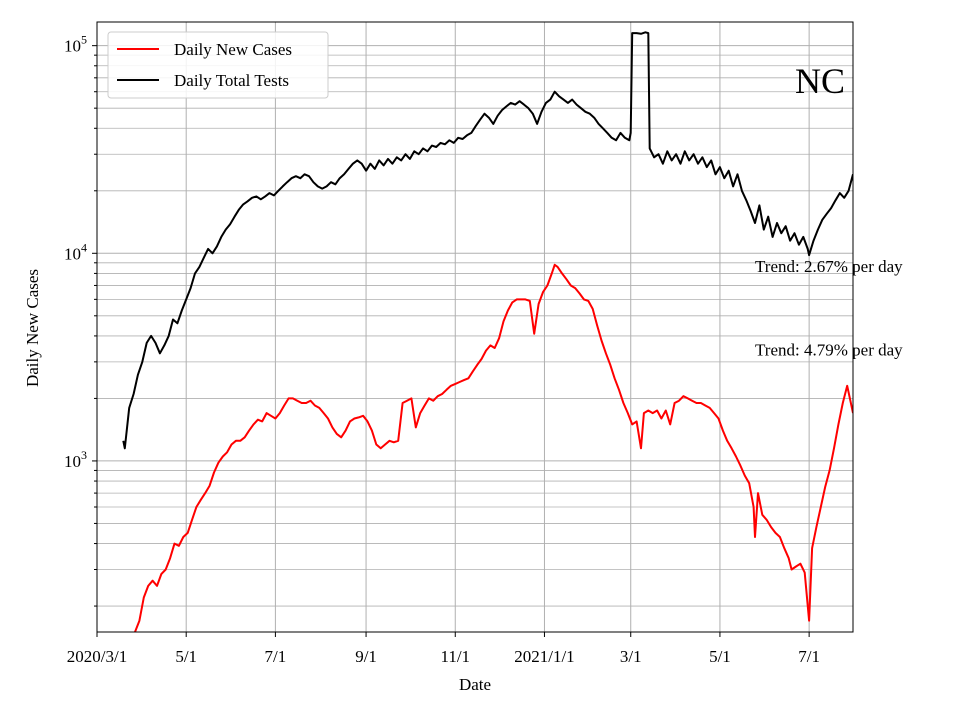 This screenshot has height=720, width=960. Describe the element at coordinates (631, 656) in the screenshot. I see `x-tick-label: 3/1` at that location.